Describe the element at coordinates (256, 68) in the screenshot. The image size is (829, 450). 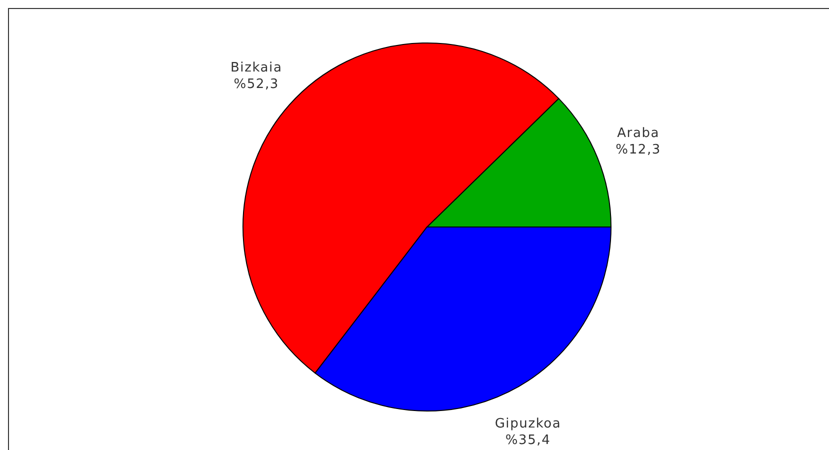
I see `slice-label: Bizkaia` at that location.